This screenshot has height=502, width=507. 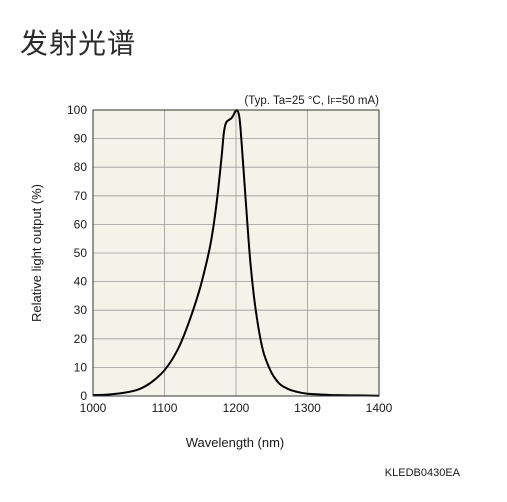 I want to click on y-tick-label: 0, so click(x=83, y=396).